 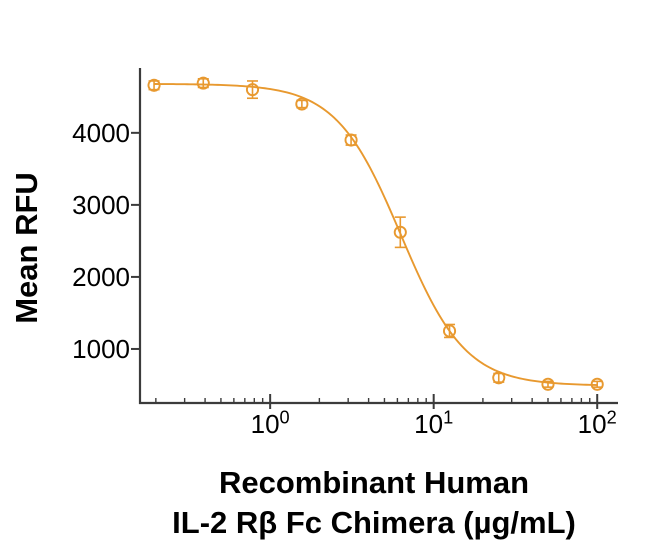 What do you see at coordinates (101, 132) in the screenshot?
I see `y-tick-label: 4000` at bounding box center [101, 132].